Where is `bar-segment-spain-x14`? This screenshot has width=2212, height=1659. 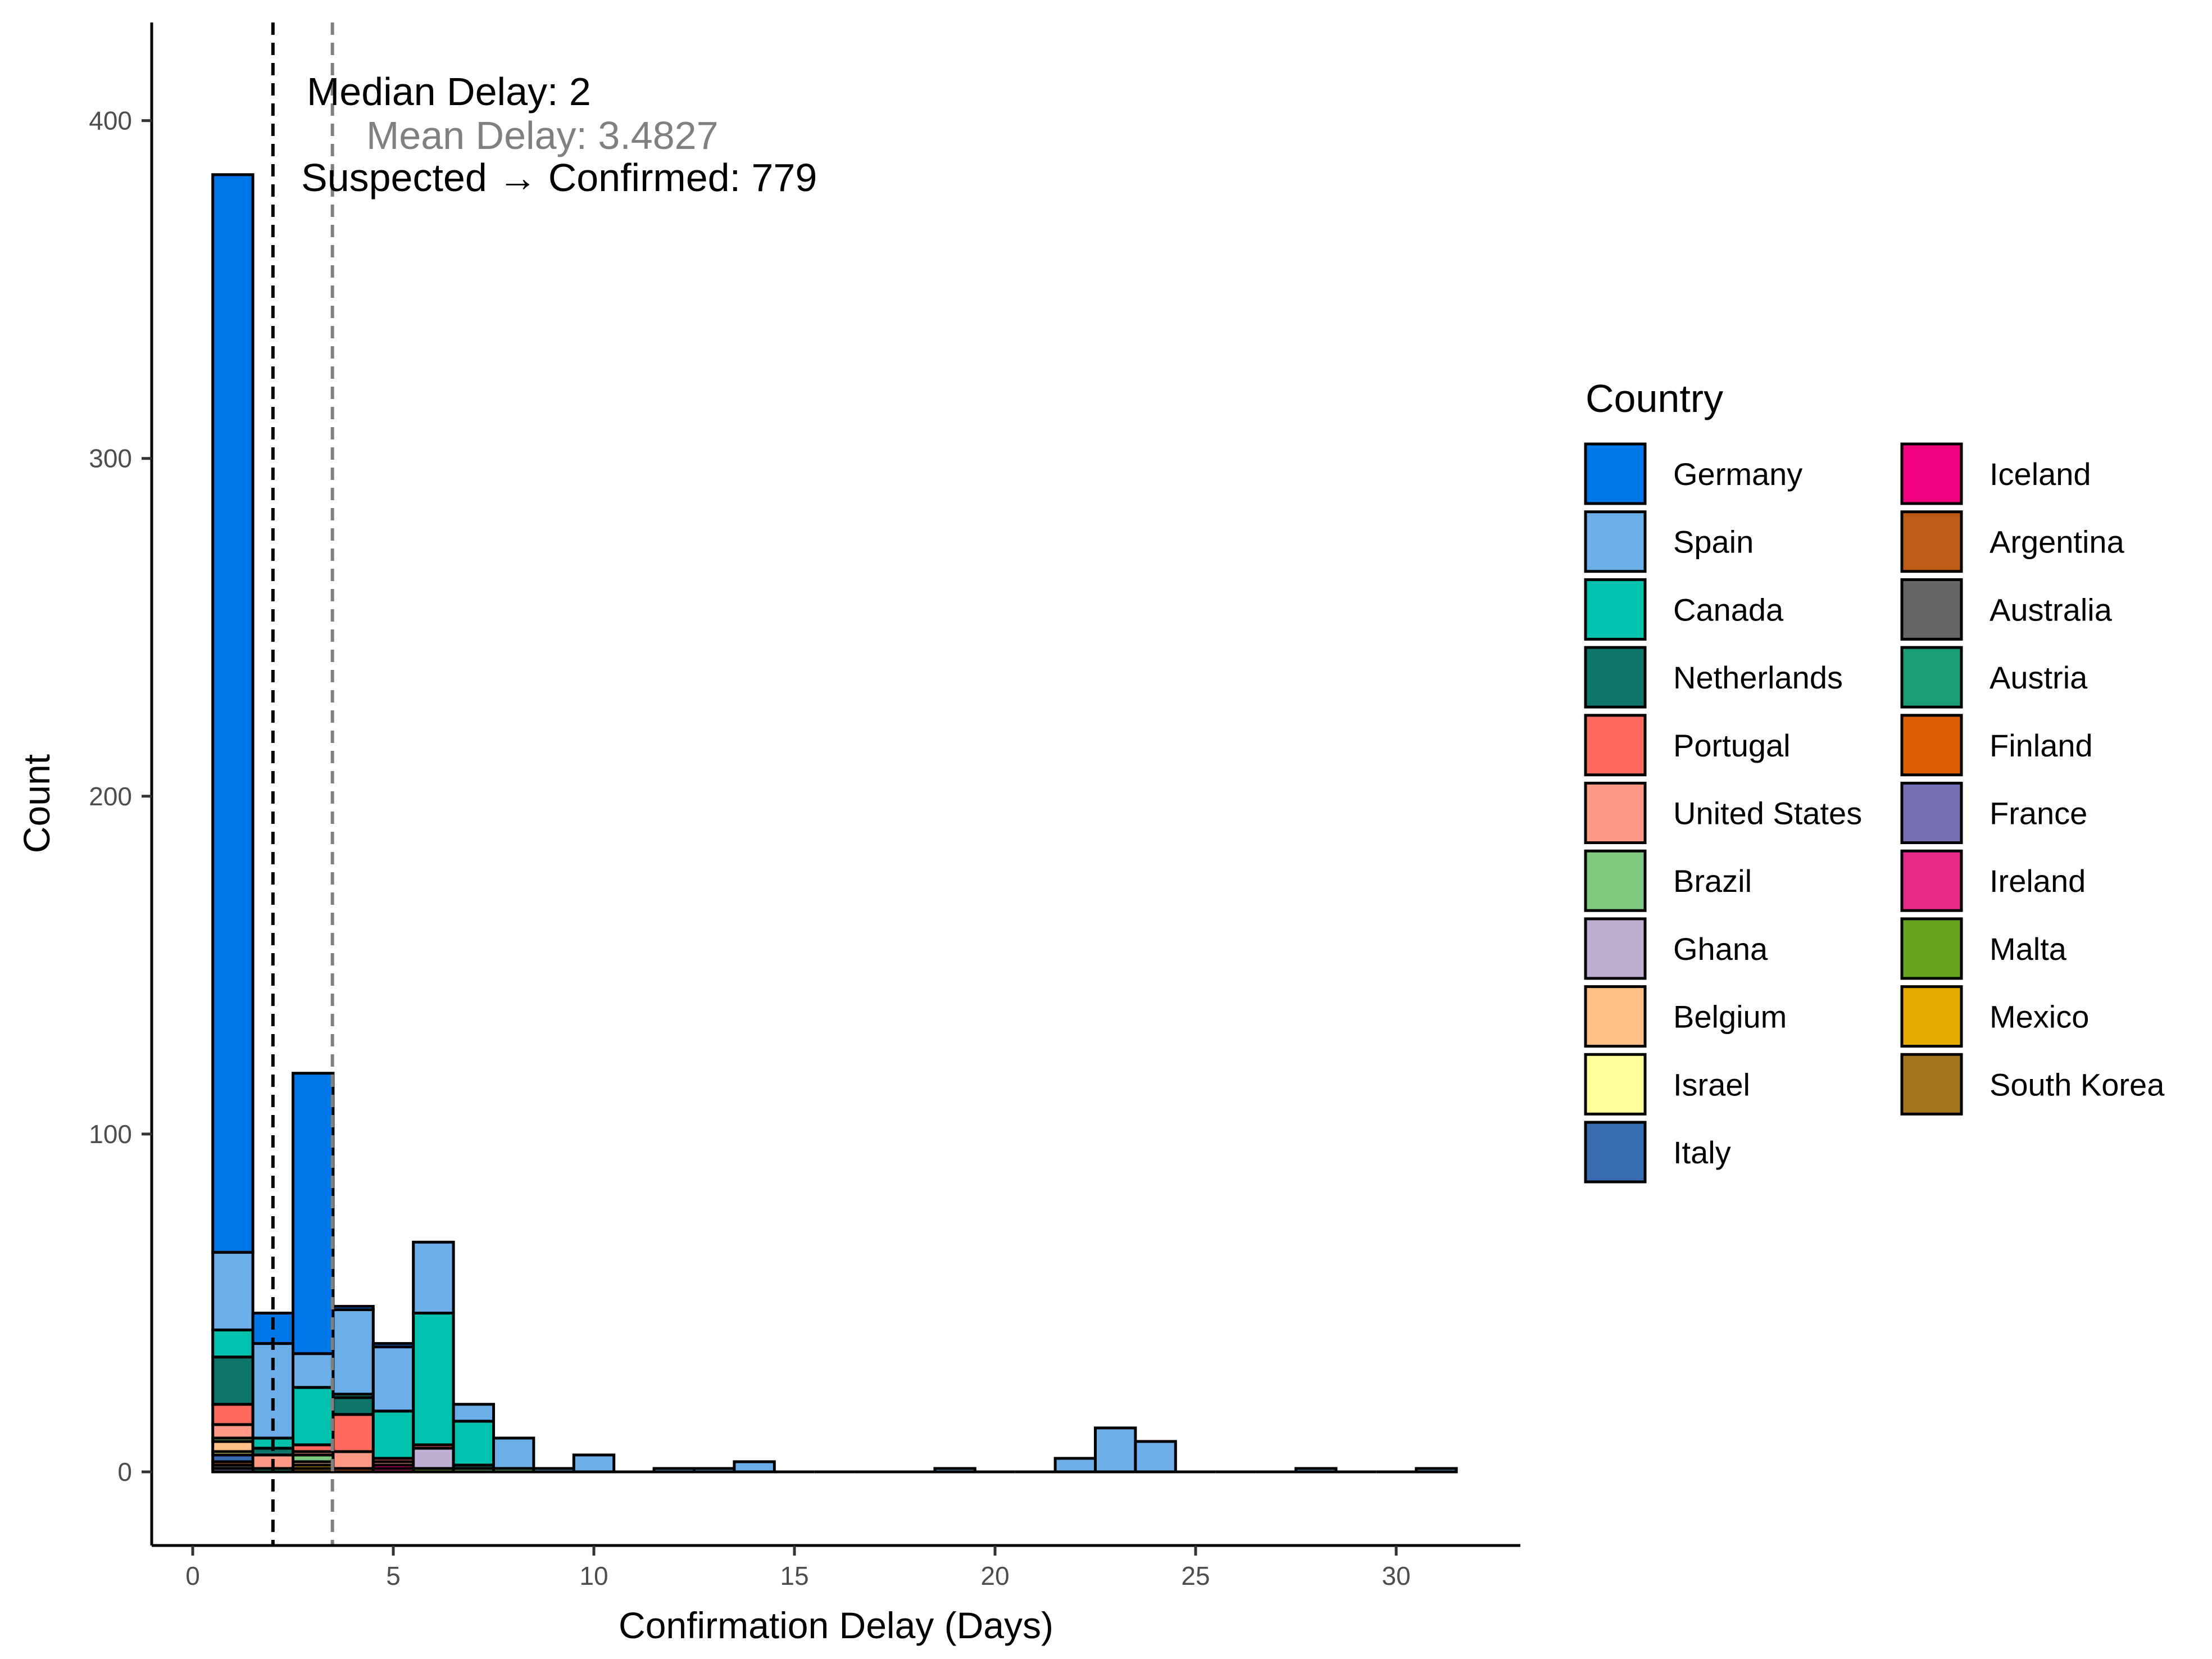 bar-segment-spain-x14 is located at coordinates (754, 1467).